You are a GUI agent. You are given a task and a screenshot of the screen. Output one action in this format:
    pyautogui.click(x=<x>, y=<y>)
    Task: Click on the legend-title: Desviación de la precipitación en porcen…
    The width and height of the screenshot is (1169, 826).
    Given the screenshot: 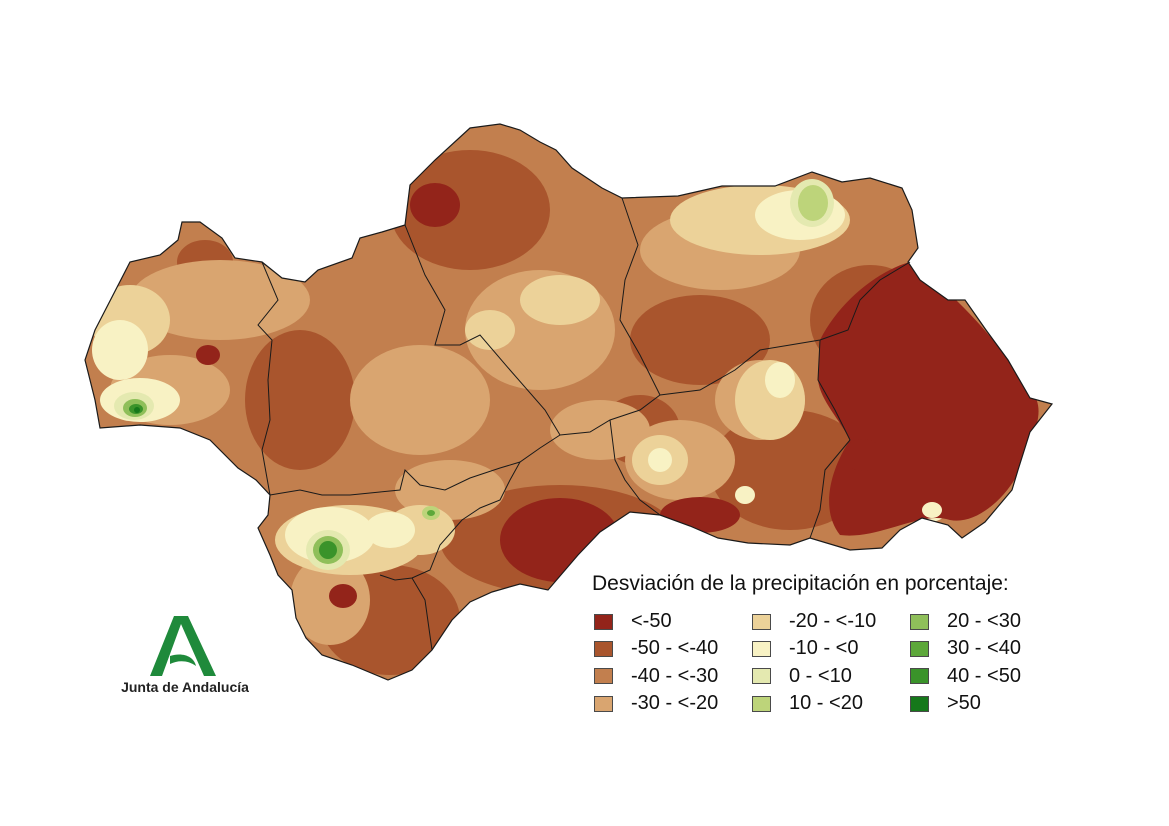 What is the action you would take?
    pyautogui.click(x=800, y=583)
    